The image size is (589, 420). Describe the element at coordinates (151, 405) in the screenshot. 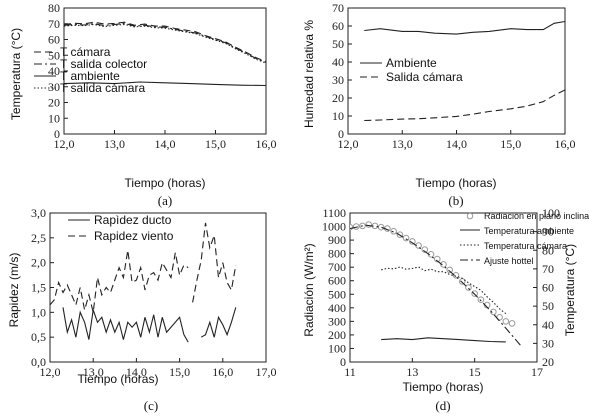

I see `panel-label: (c)` at that location.